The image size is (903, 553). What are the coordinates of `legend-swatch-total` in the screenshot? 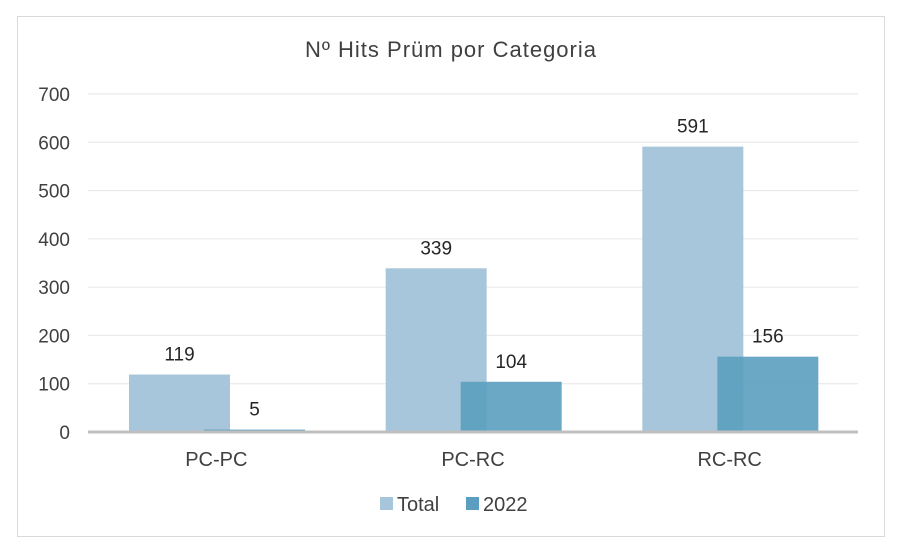 It's located at (386, 503).